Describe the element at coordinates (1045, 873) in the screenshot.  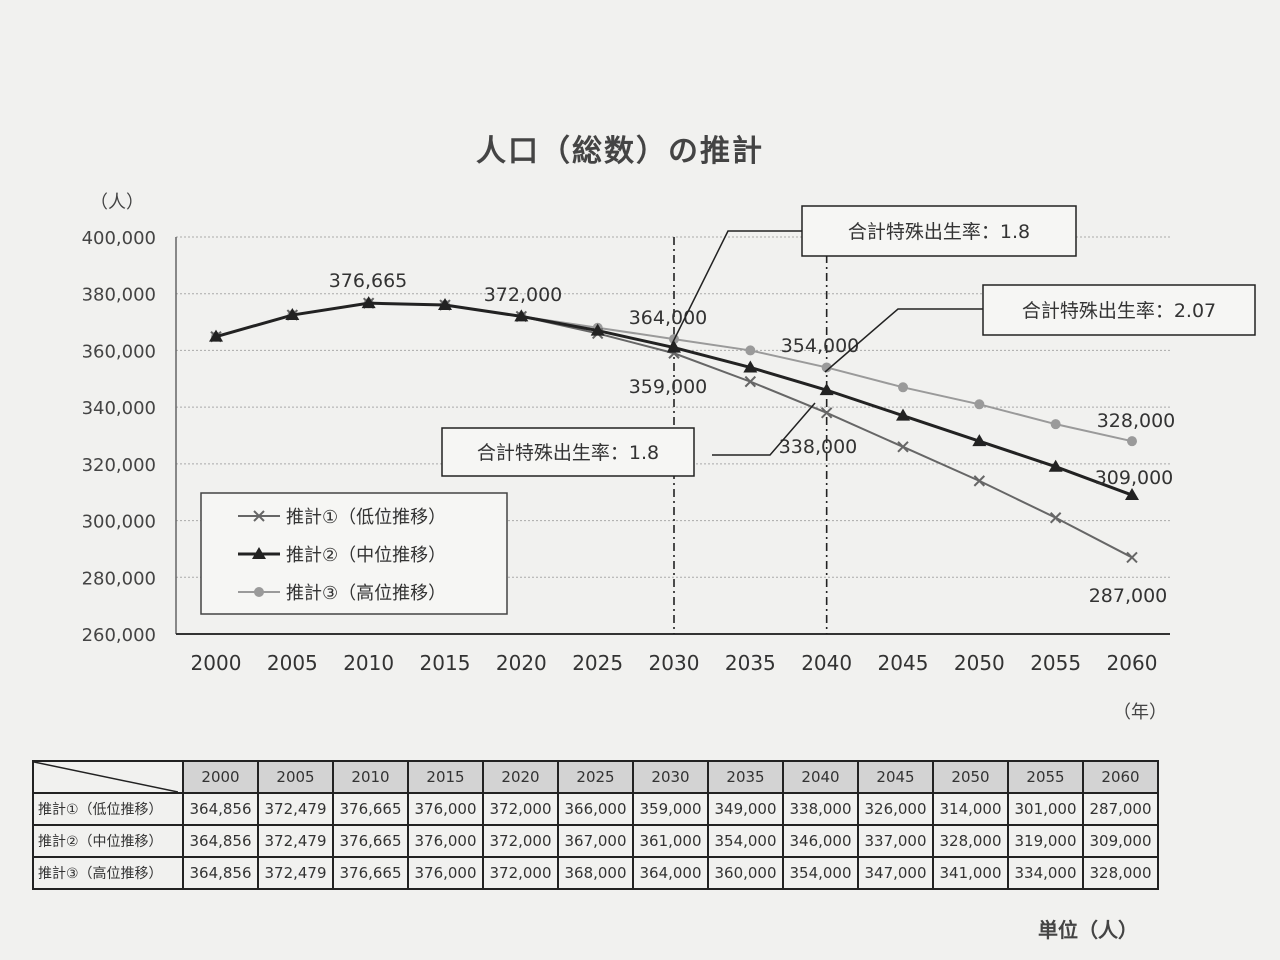
I see `table-cell: 334,000` at that location.